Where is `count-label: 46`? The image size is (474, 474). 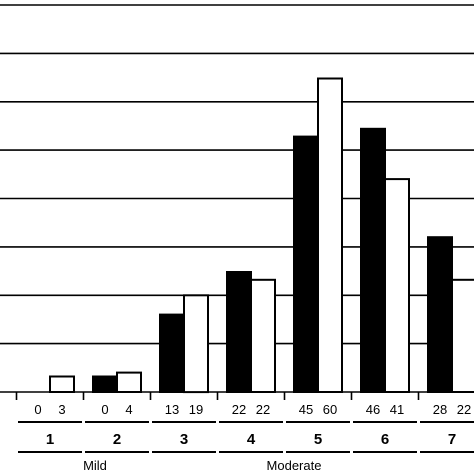 count-label: 46 is located at coordinates (373, 409).